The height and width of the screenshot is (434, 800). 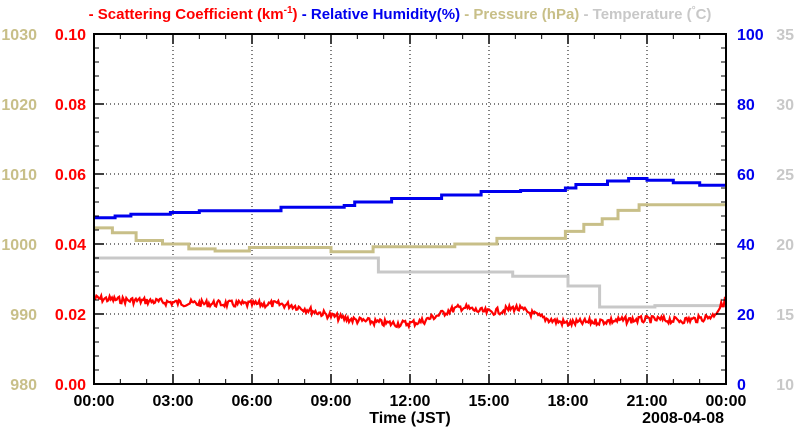 What do you see at coordinates (19, 175) in the screenshot?
I see `y-tick-label-pressure: 1010` at bounding box center [19, 175].